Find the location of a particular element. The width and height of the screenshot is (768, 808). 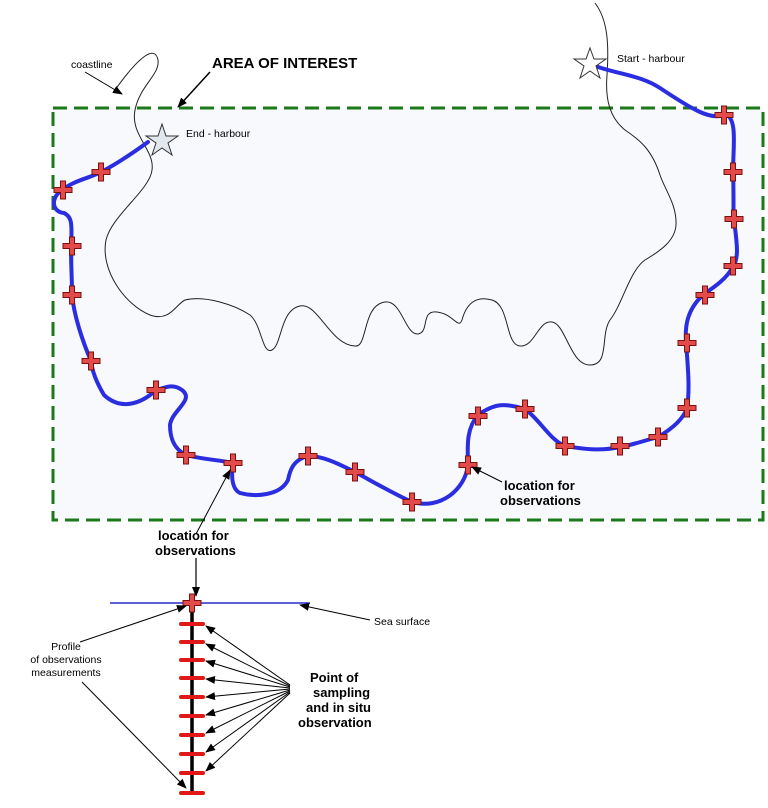

start-harbour-star-icon is located at coordinates (590, 63).